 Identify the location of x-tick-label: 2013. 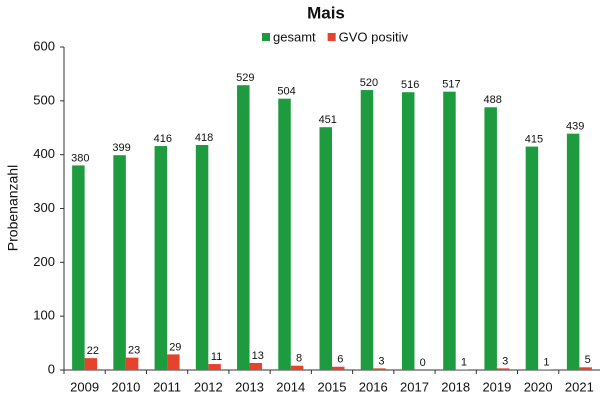
(249, 386).